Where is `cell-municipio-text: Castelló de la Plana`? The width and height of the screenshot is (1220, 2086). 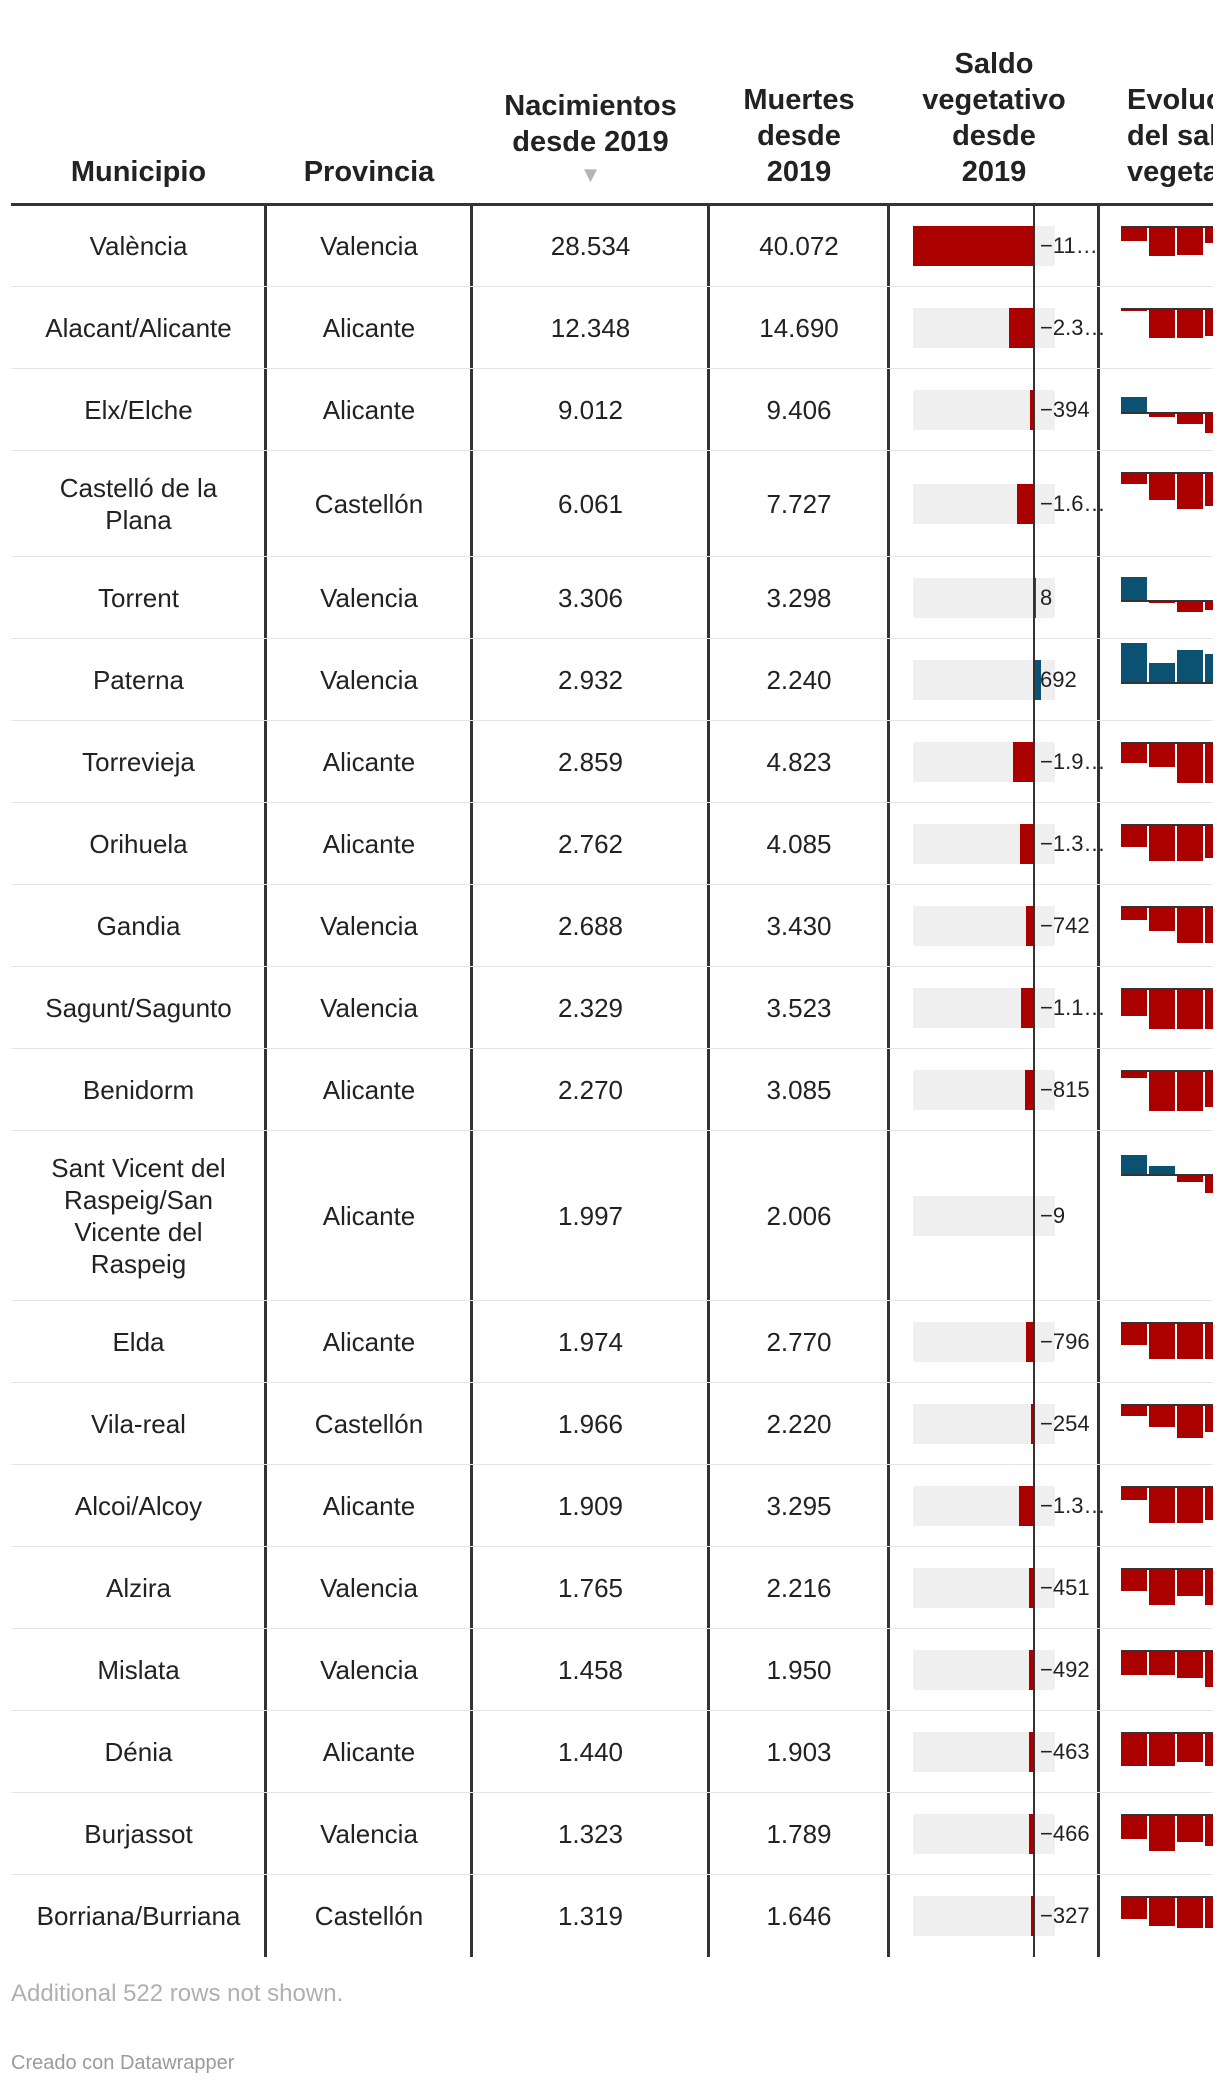
cell-municipio-text: Castelló de la Plana is located at coordinates (138, 504).